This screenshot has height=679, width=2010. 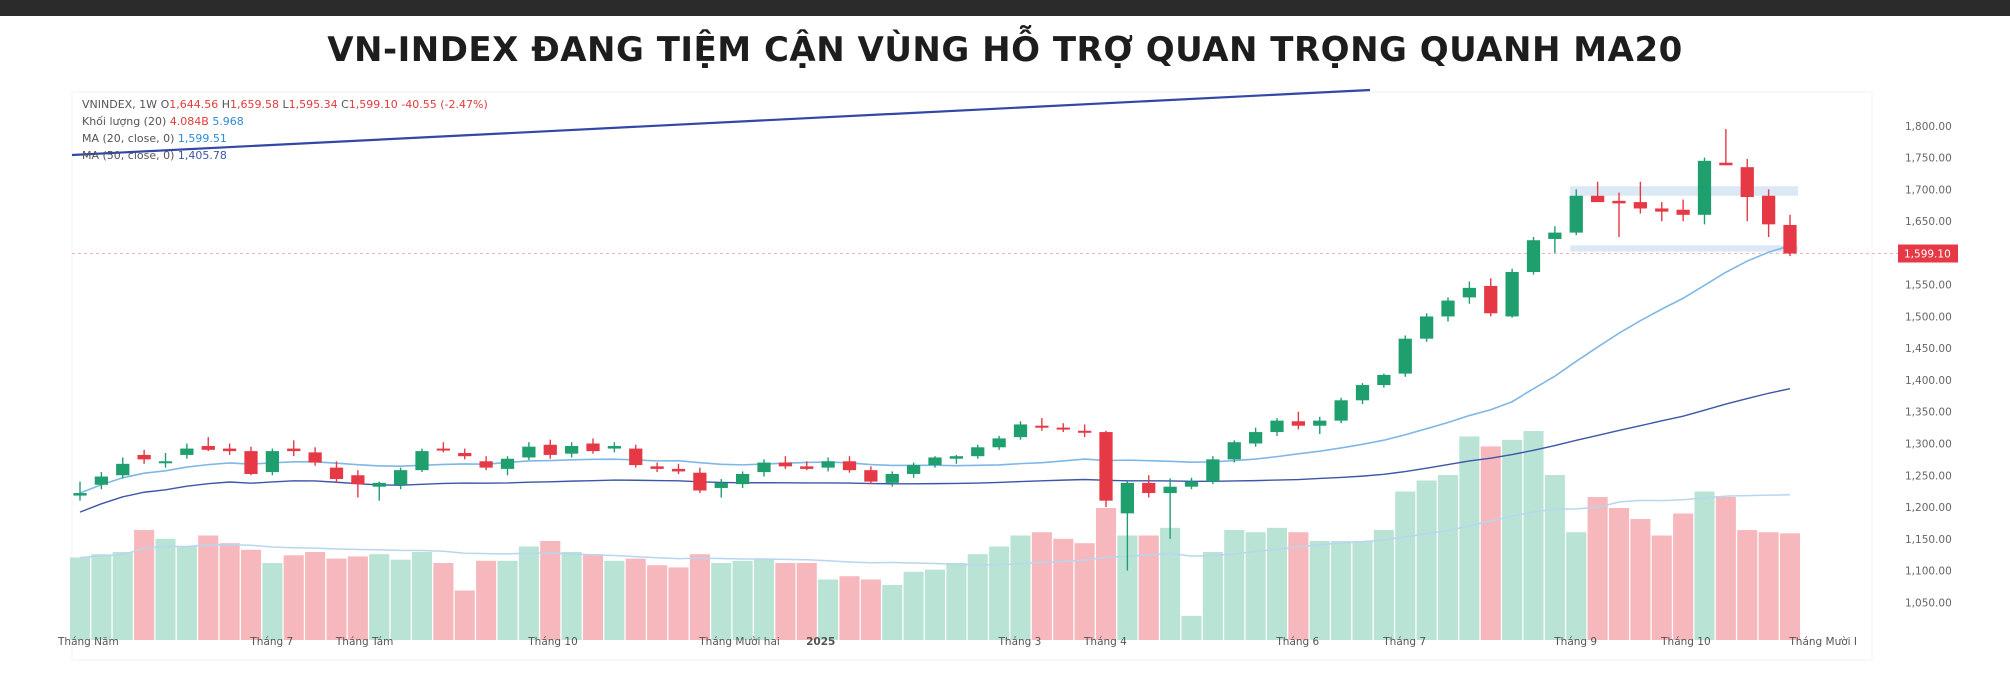 I want to click on x-tick-label: Tháng 10, so click(x=552, y=642).